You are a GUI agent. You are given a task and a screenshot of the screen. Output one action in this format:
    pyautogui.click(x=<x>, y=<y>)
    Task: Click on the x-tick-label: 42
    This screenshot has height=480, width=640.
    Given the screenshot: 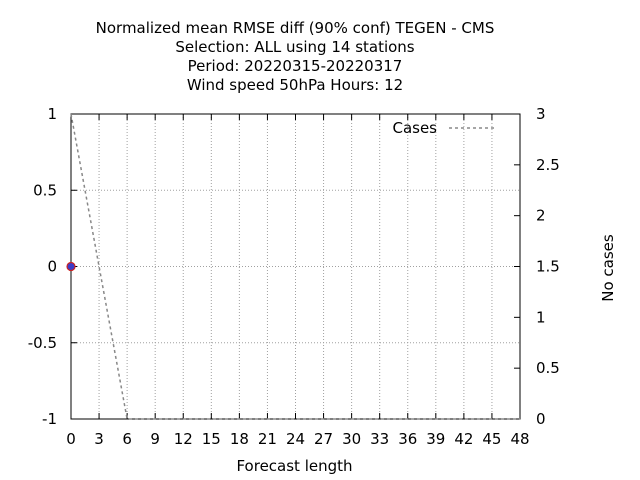 What is the action you would take?
    pyautogui.click(x=463, y=439)
    